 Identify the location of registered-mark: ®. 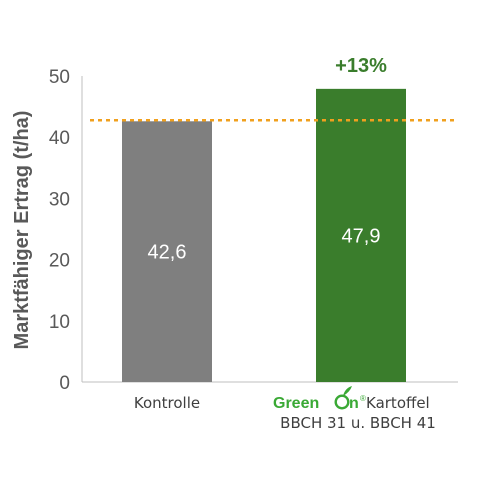
(363, 398).